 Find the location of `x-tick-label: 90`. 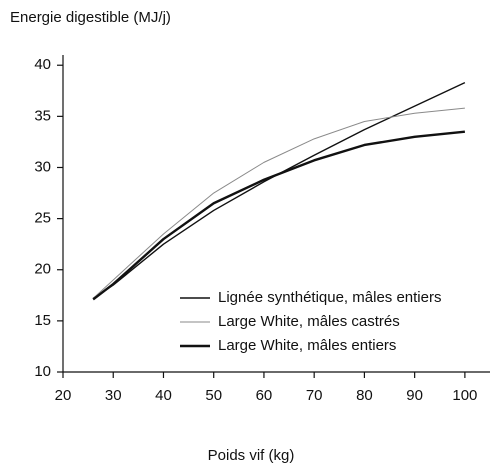

x-tick-label: 90 is located at coordinates (414, 395).